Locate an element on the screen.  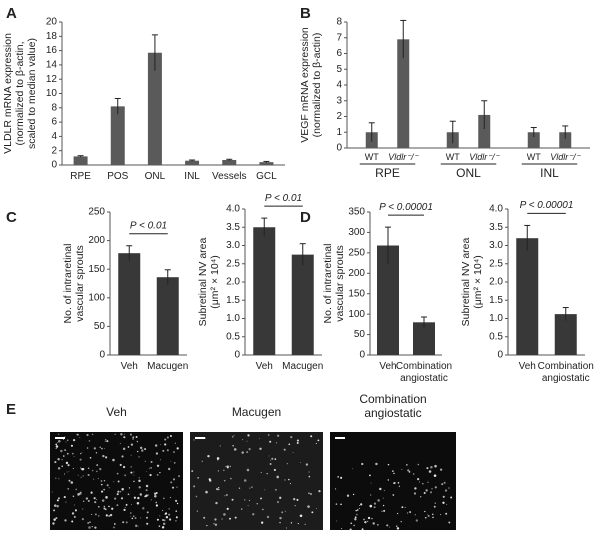
x-tick-label: Vessels is located at coordinates (229, 176).